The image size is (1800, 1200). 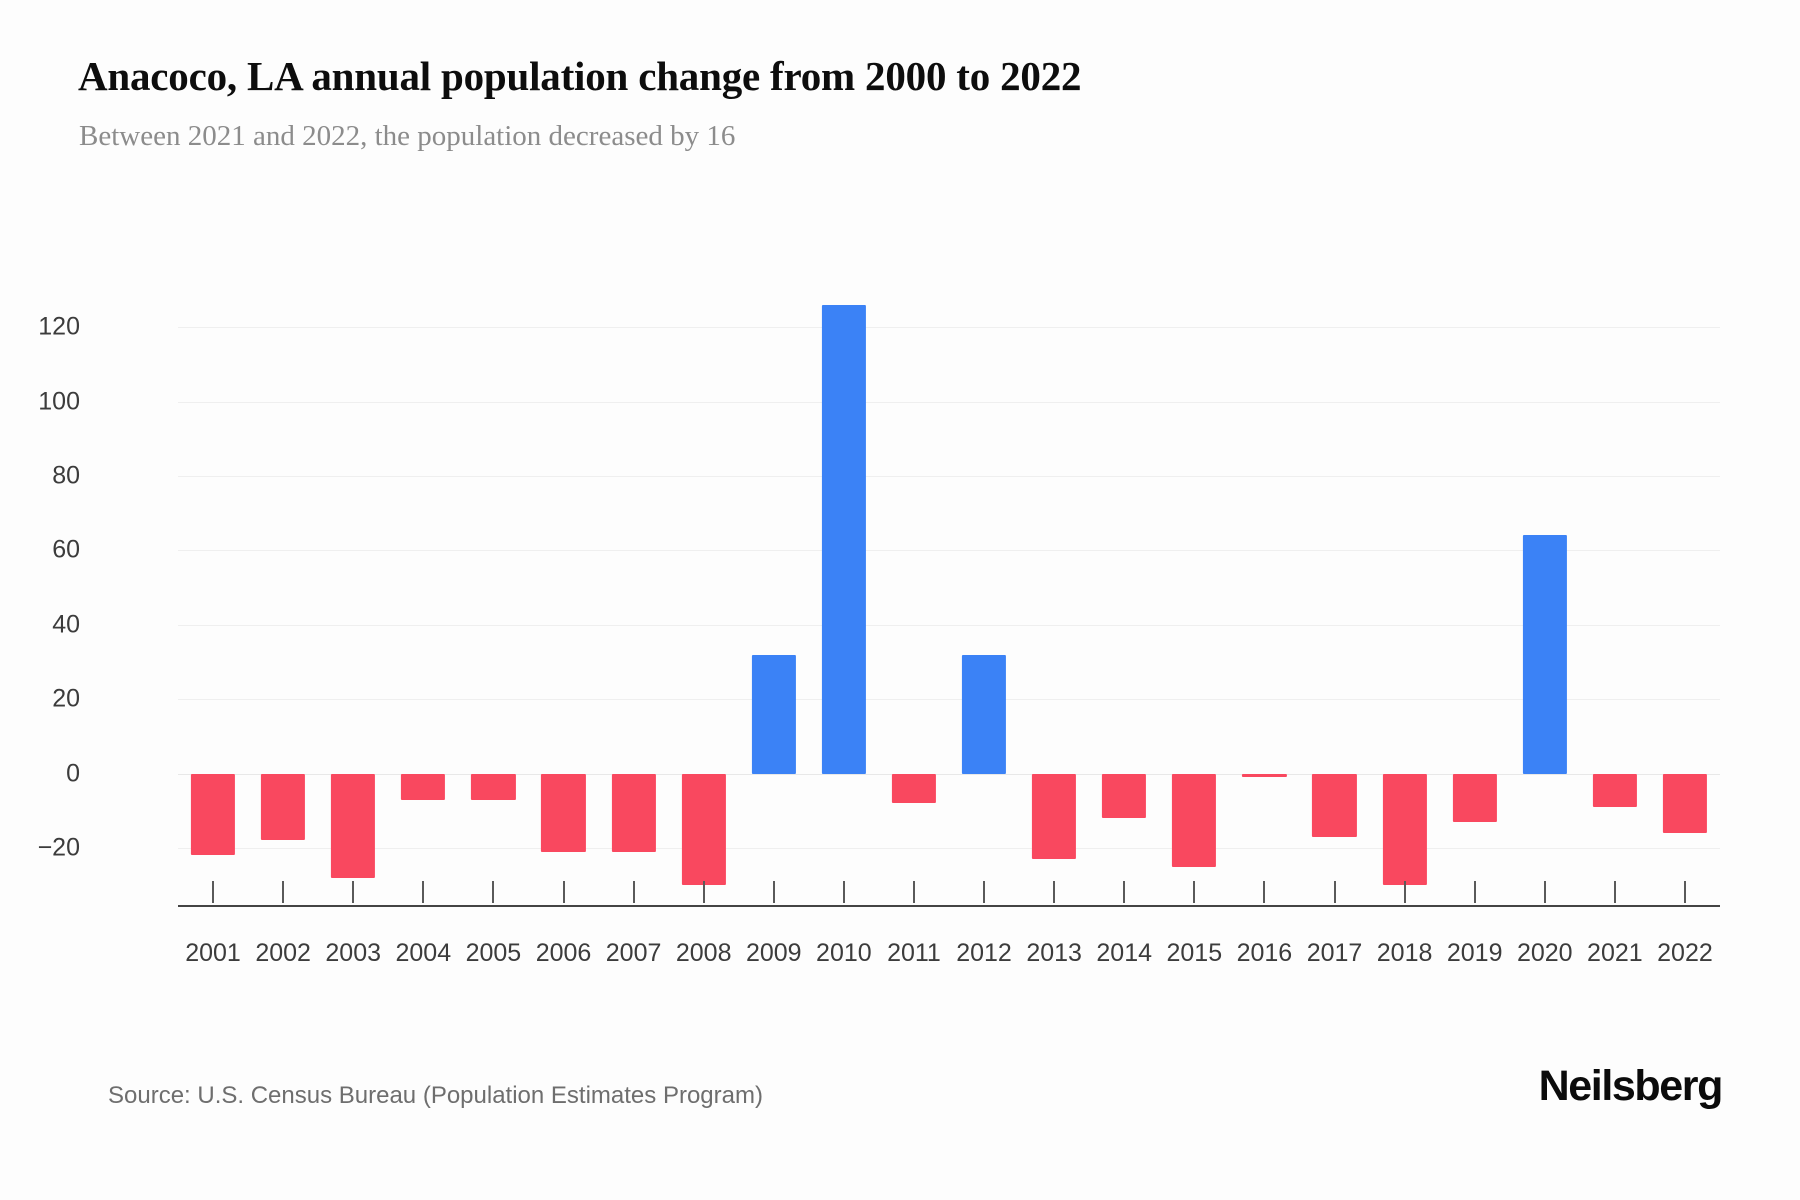 What do you see at coordinates (1264, 953) in the screenshot?
I see `x-axis-label: 2016` at bounding box center [1264, 953].